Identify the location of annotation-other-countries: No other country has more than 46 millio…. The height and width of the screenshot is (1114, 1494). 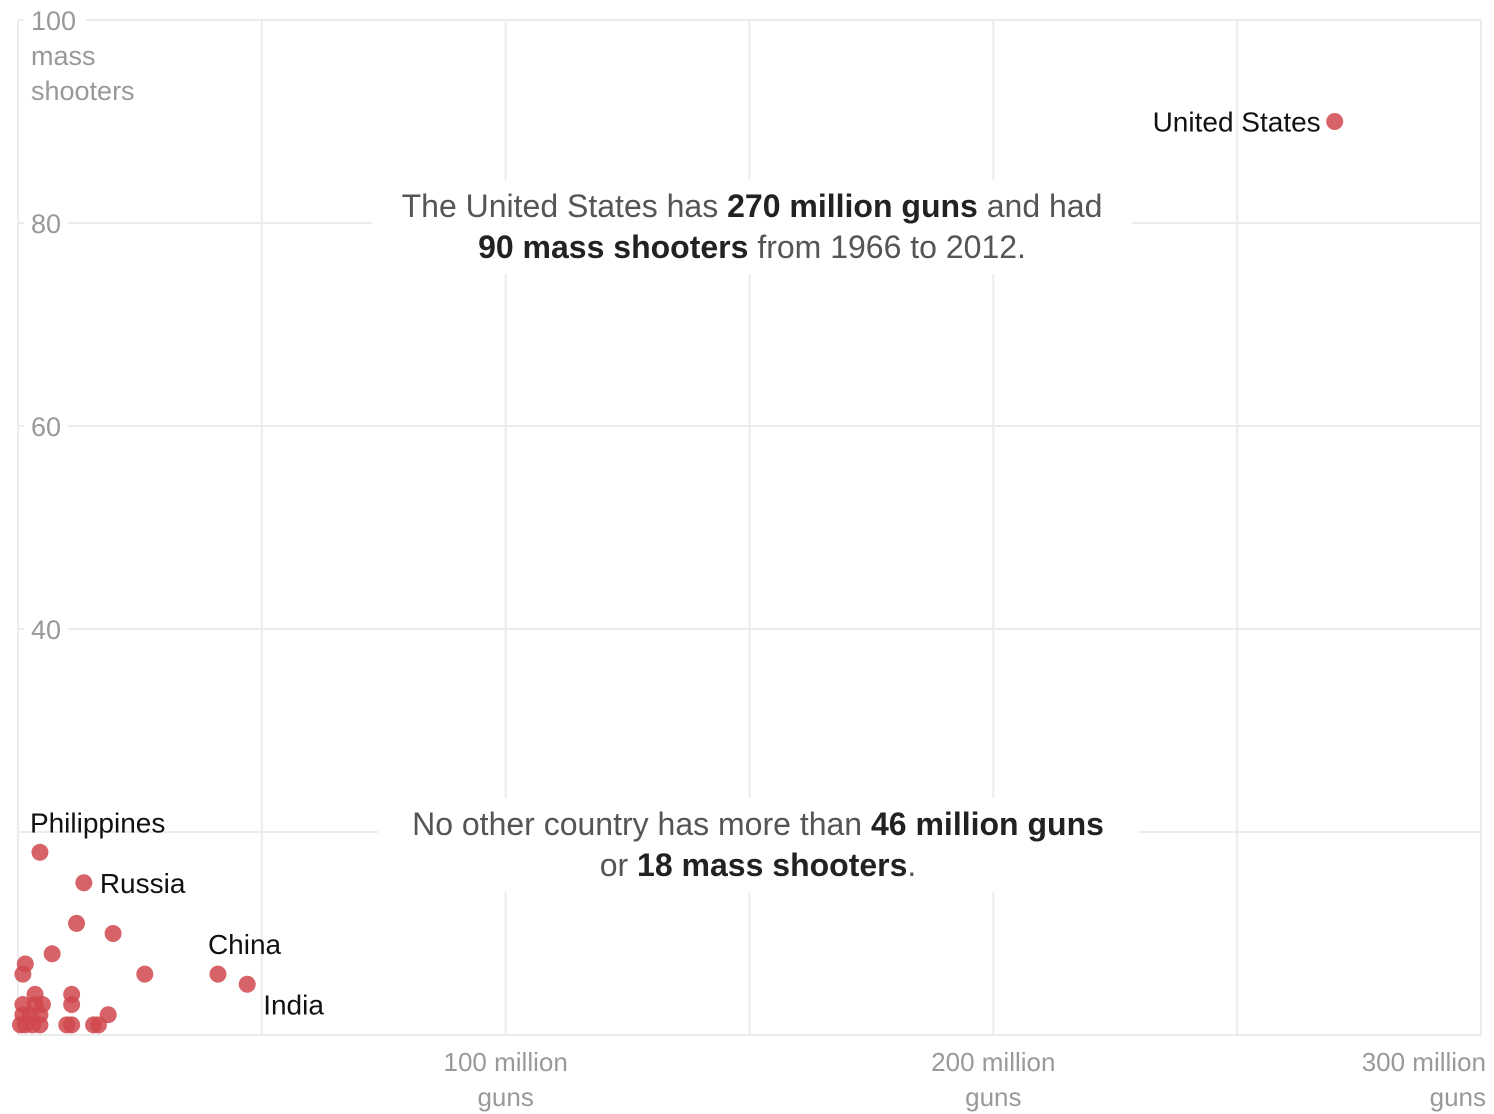
(758, 845).